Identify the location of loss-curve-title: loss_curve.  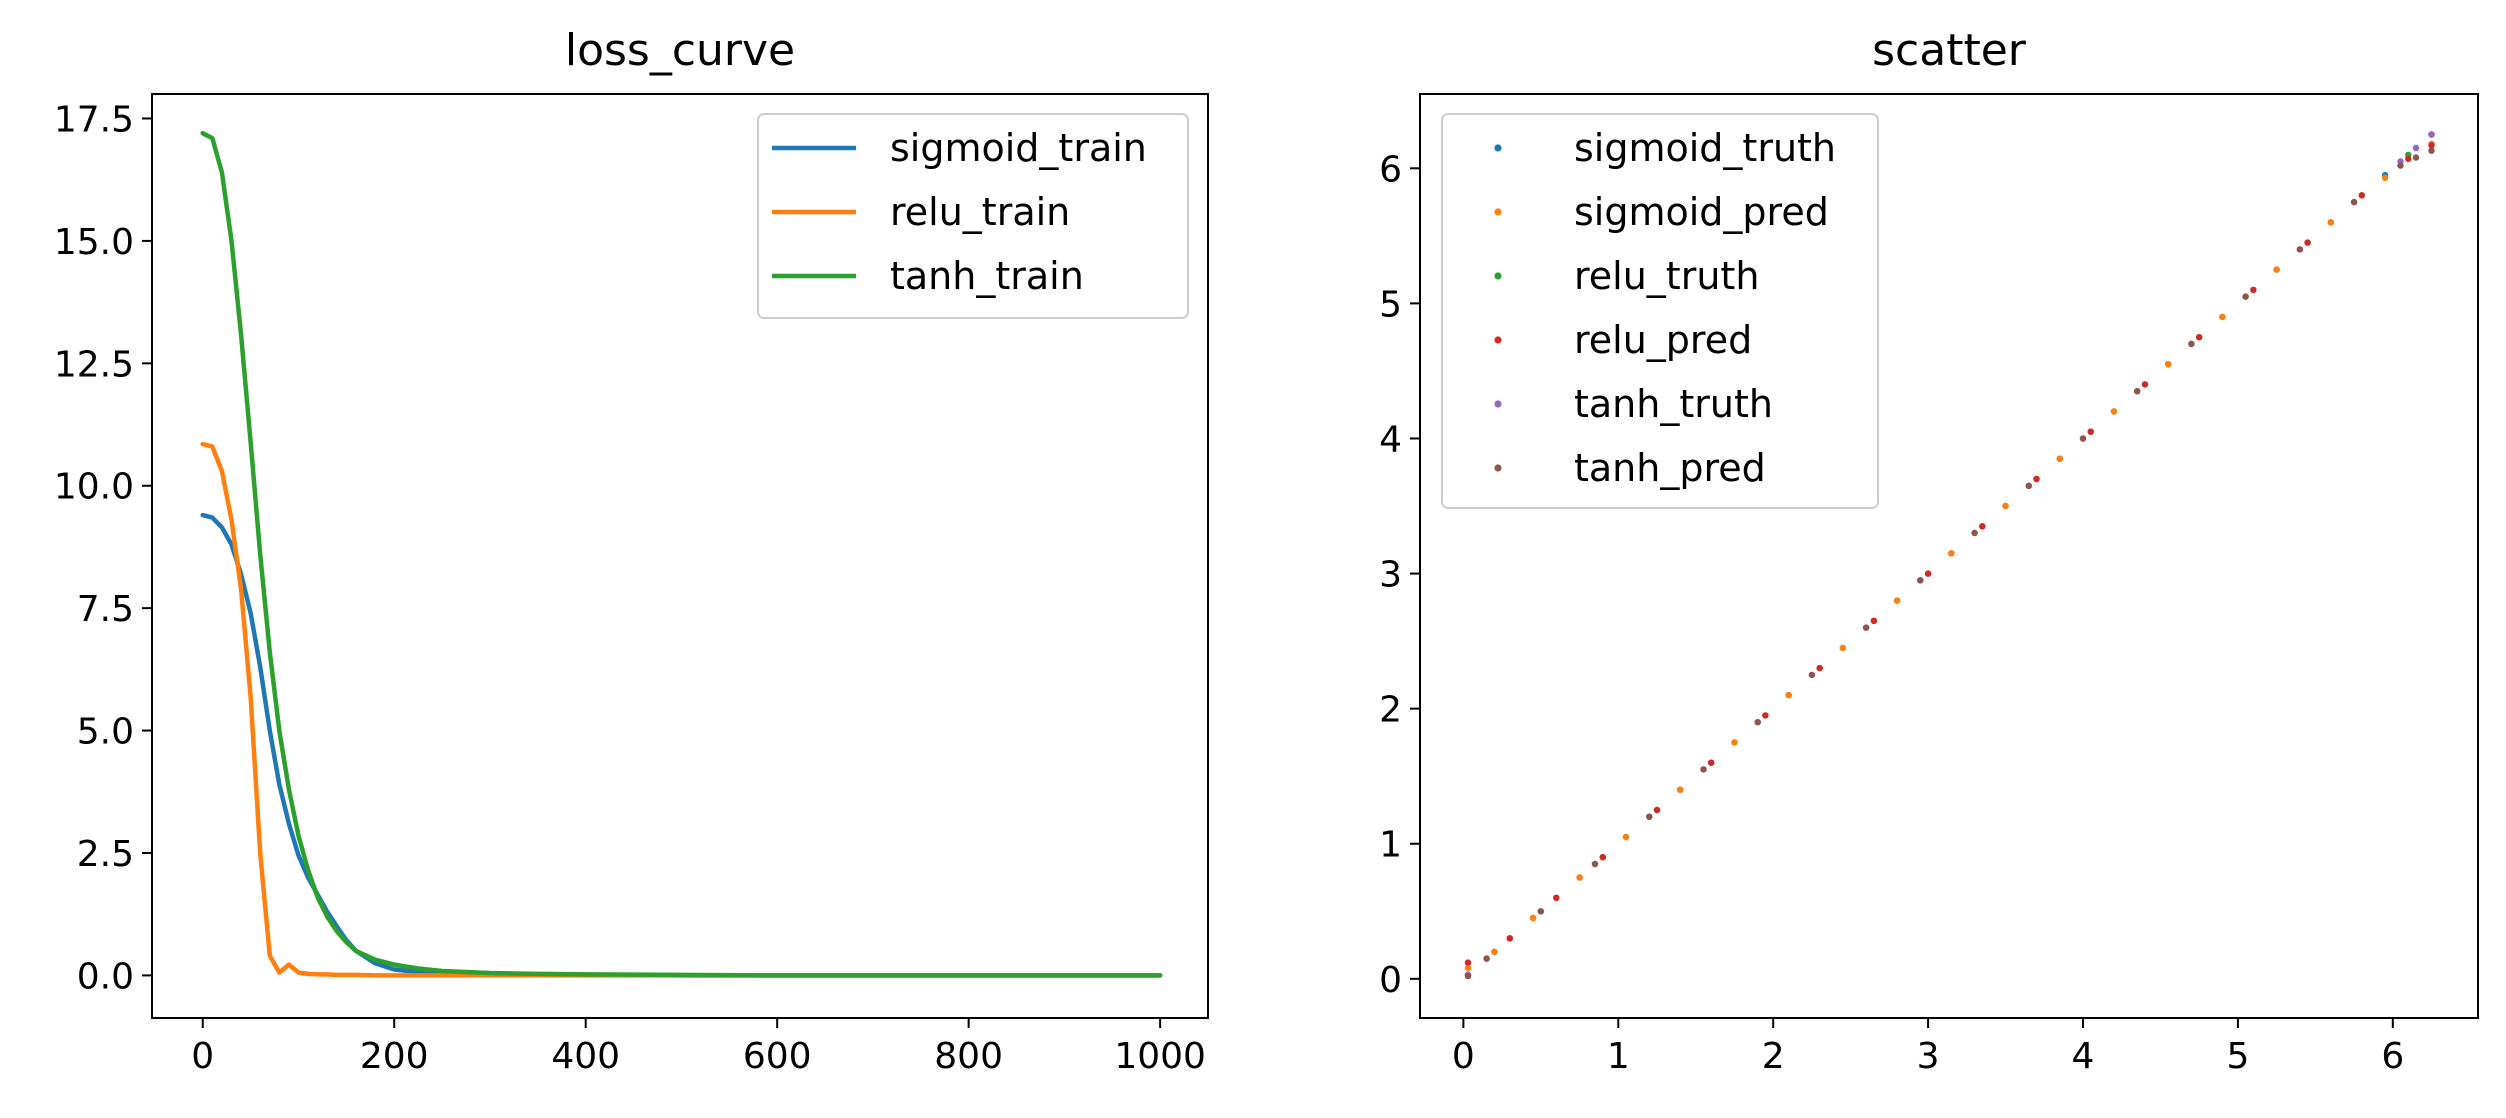
(680, 50).